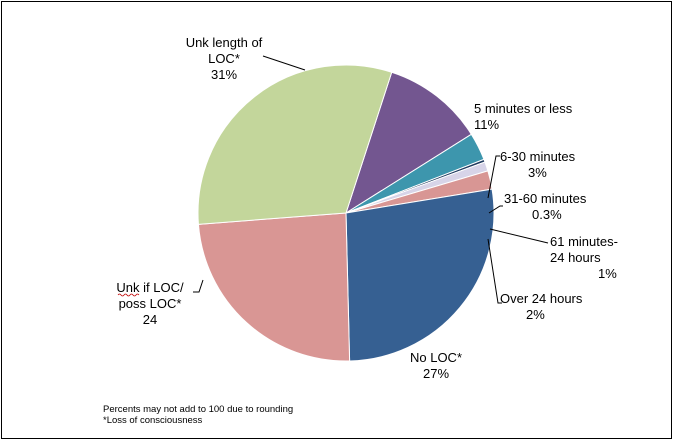 This screenshot has width=675, height=442. I want to click on slice-label: 6-30 minutes 3%, so click(538, 164).